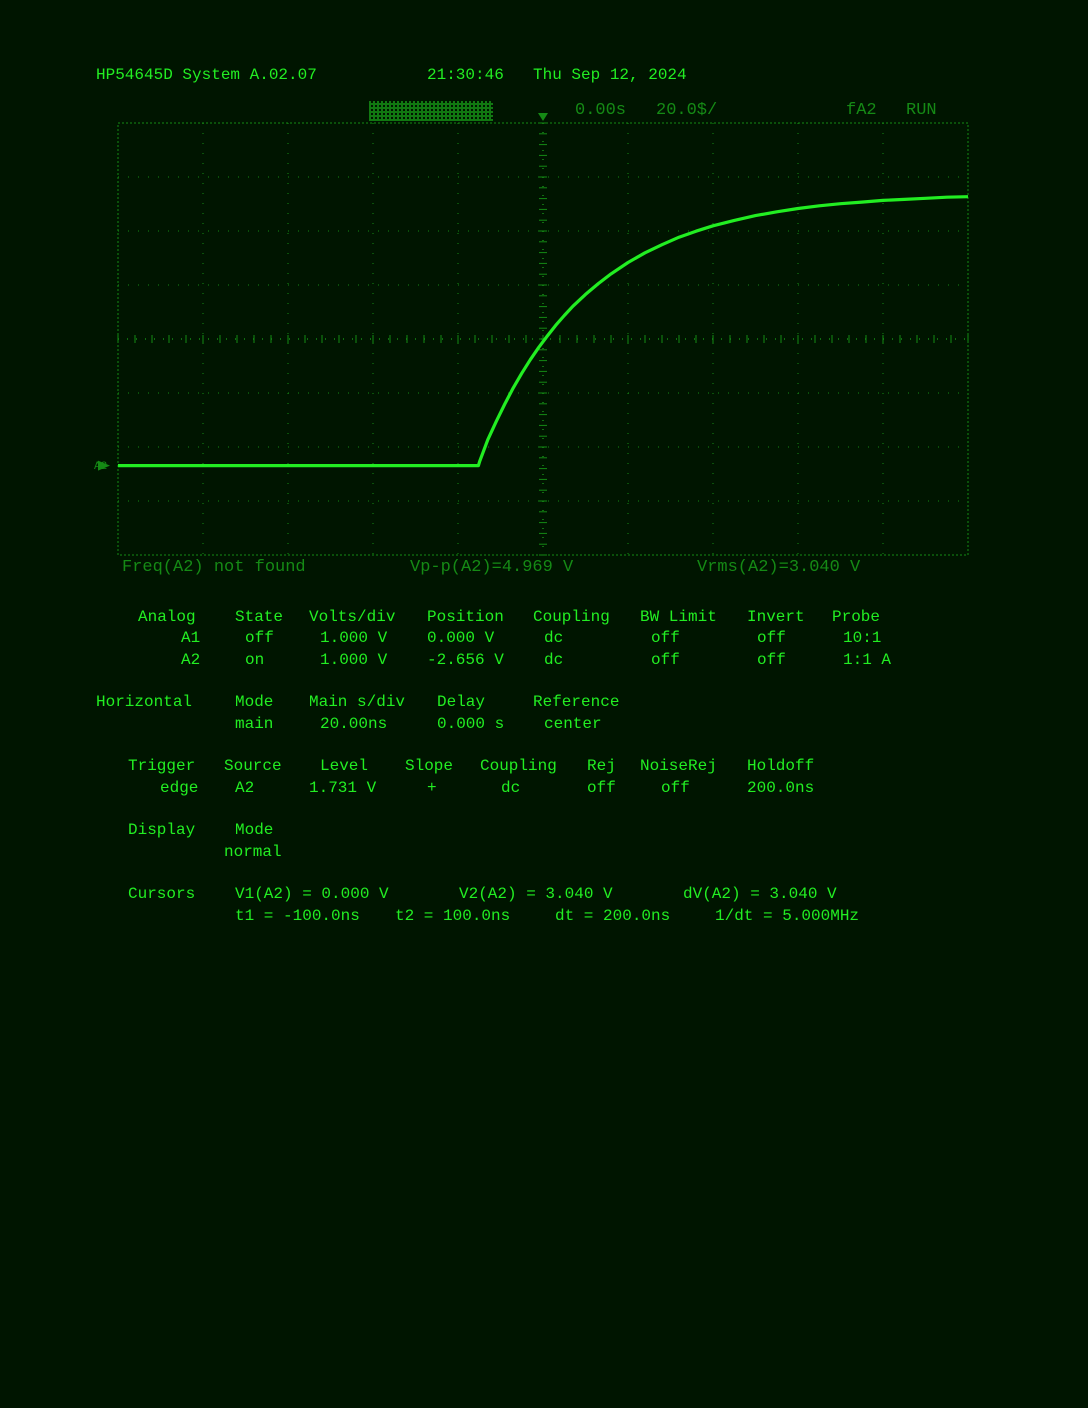 The height and width of the screenshot is (1408, 1088). Describe the element at coordinates (601, 788) in the screenshot. I see `rej-value: off` at that location.